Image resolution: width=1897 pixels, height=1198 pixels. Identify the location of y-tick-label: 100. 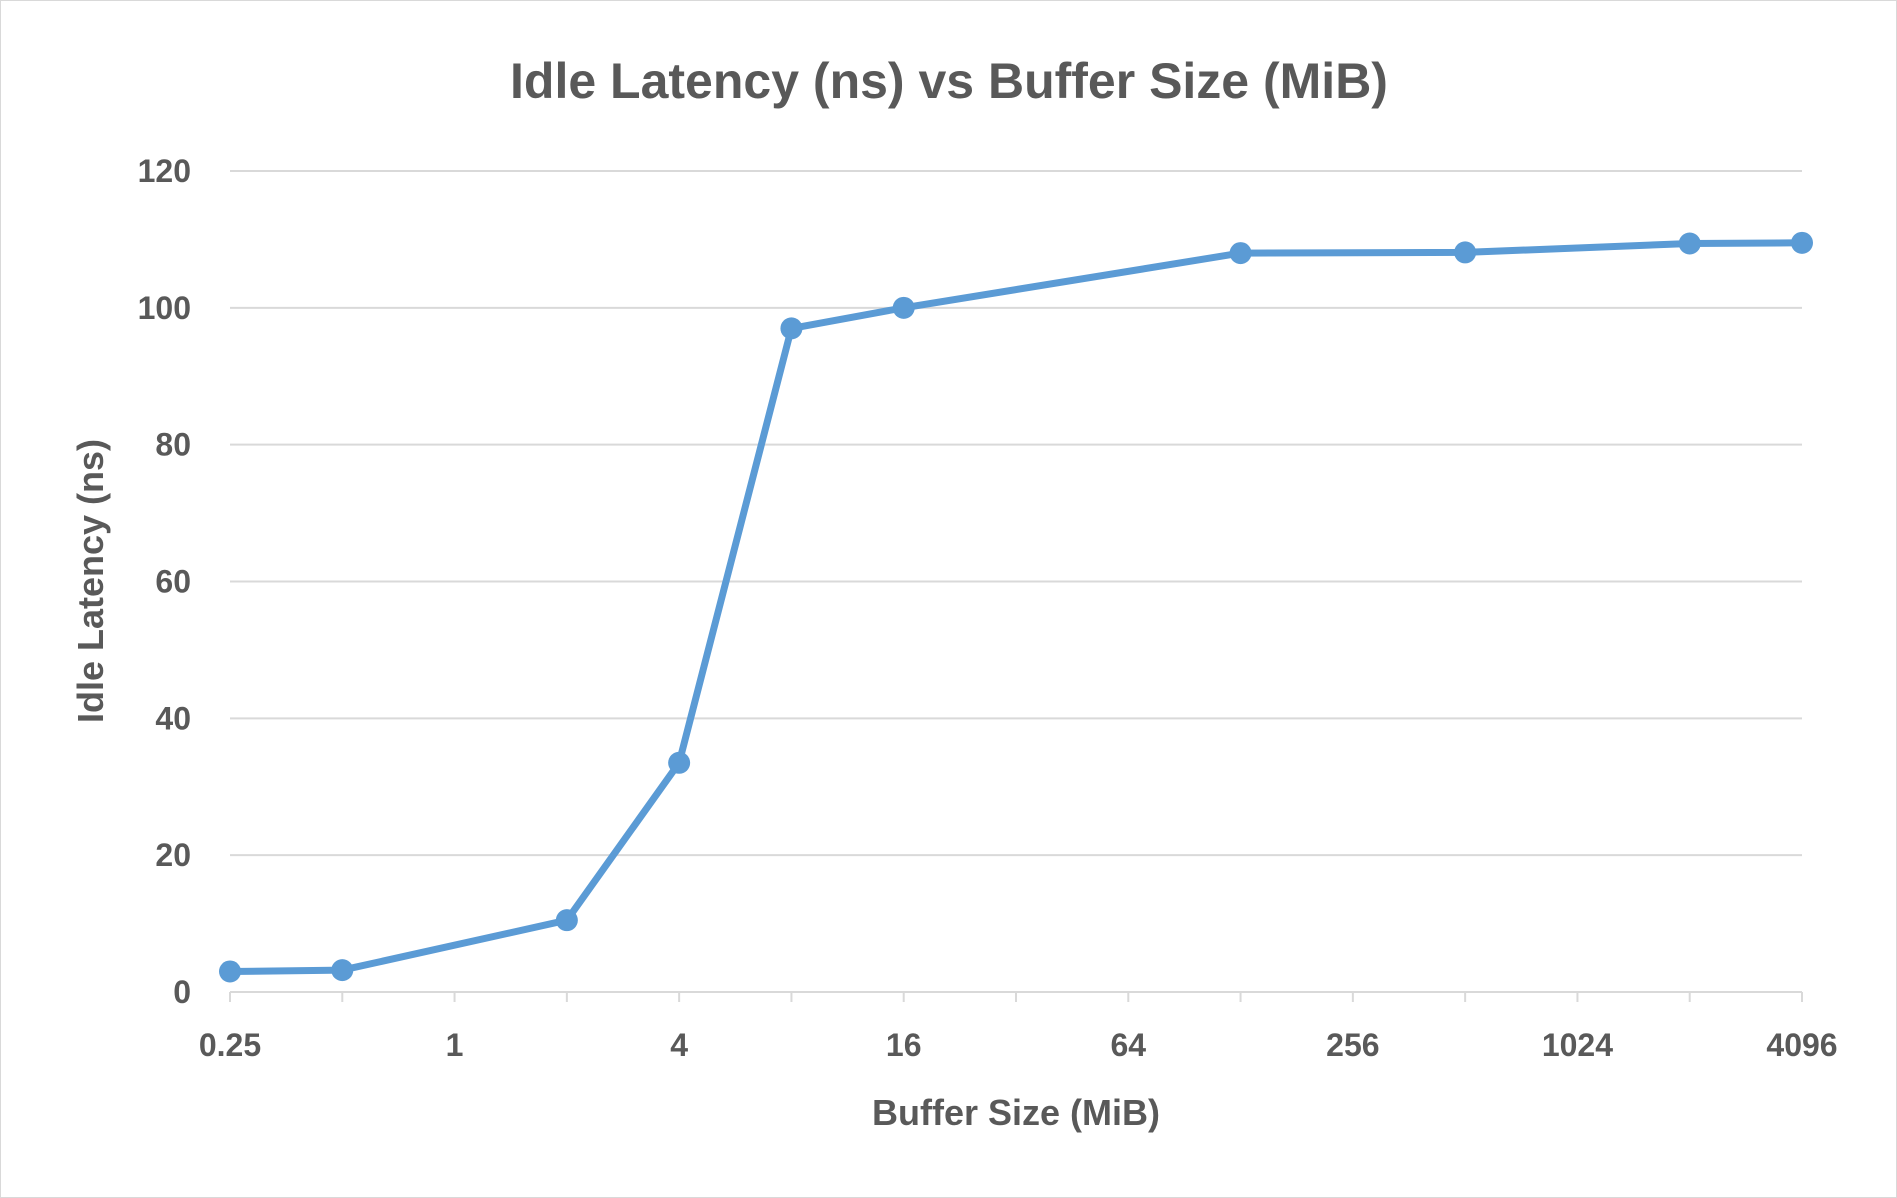
(164, 308).